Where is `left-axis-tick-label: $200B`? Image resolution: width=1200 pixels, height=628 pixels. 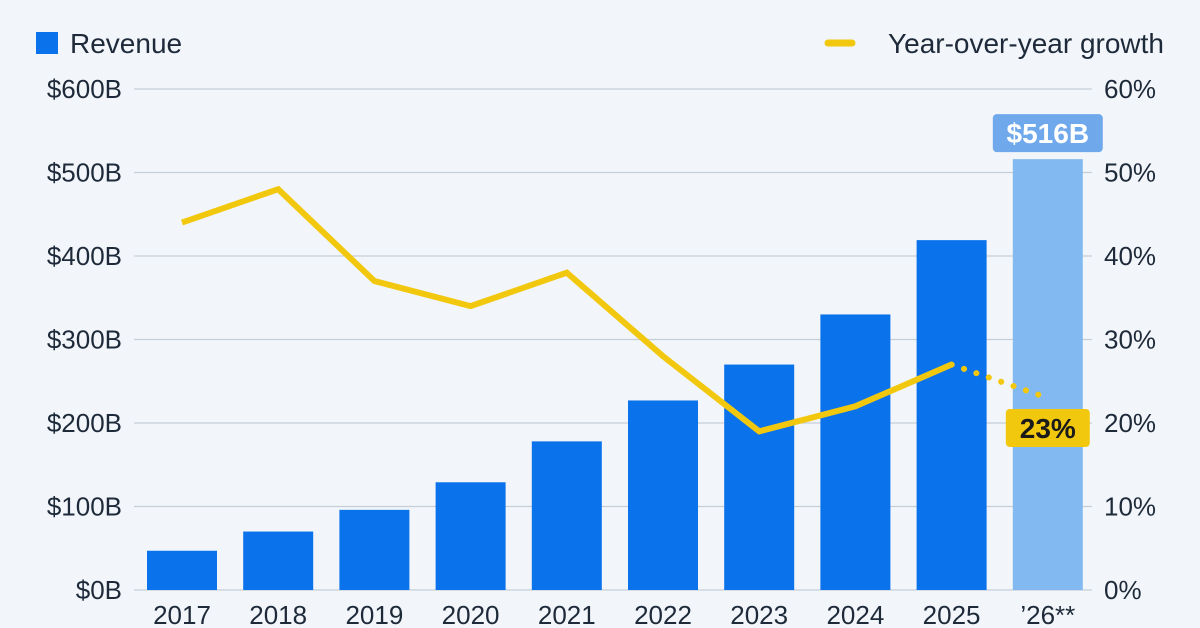 left-axis-tick-label: $200B is located at coordinates (84, 423).